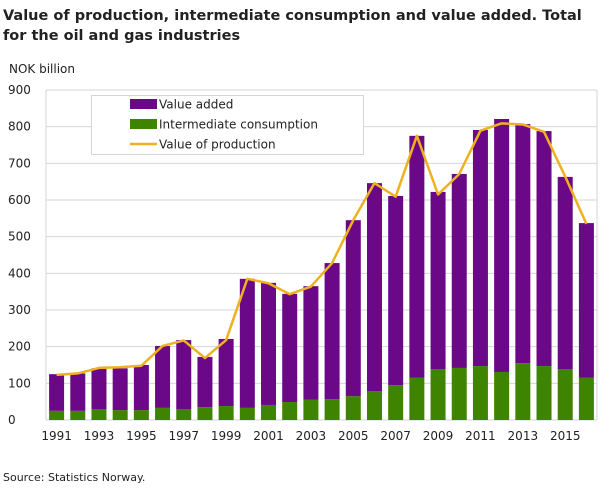 This screenshot has height=488, width=609. Describe the element at coordinates (19, 90) in the screenshot. I see `y-tick-label: 900` at that location.